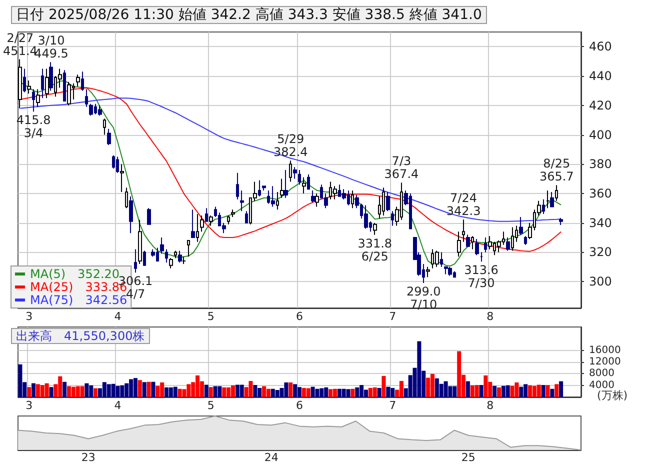 Image resolution: width=653 pixels, height=470 pixels. Describe the element at coordinates (299, 316) in the screenshot. I see `x-tick-label: 6` at that location.